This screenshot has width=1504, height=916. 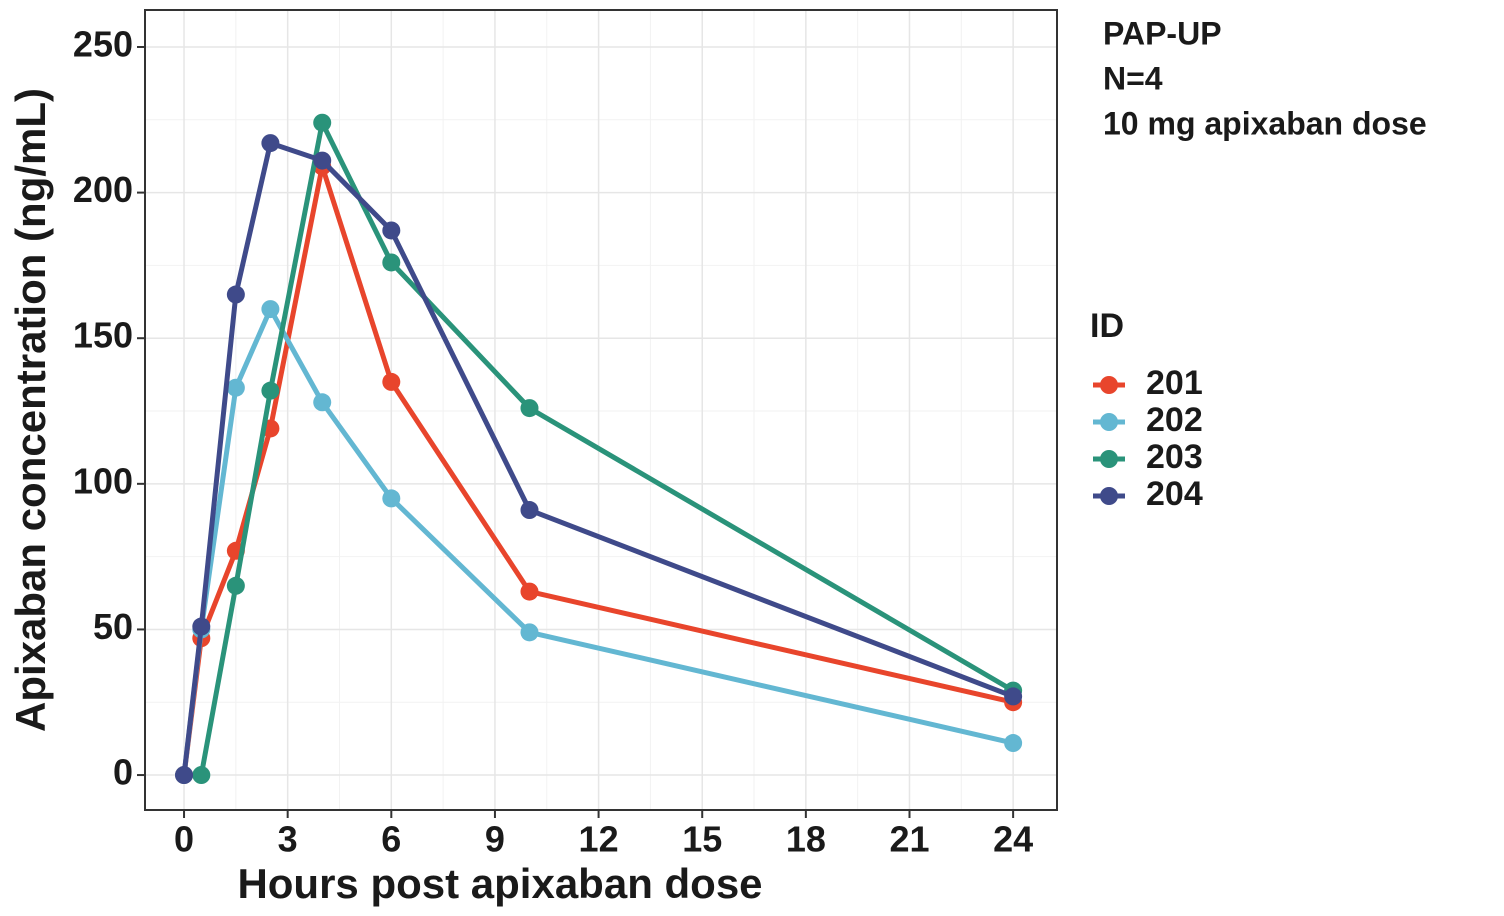 I want to click on x-axis-title: Hours post apixaban dose, so click(x=499, y=883).